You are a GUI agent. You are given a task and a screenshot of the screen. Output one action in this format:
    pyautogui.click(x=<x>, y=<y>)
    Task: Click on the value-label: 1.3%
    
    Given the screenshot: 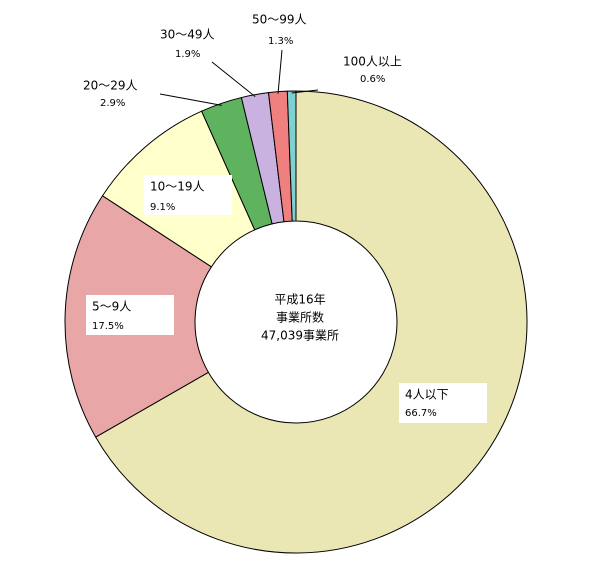 What is the action you would take?
    pyautogui.click(x=280, y=41)
    